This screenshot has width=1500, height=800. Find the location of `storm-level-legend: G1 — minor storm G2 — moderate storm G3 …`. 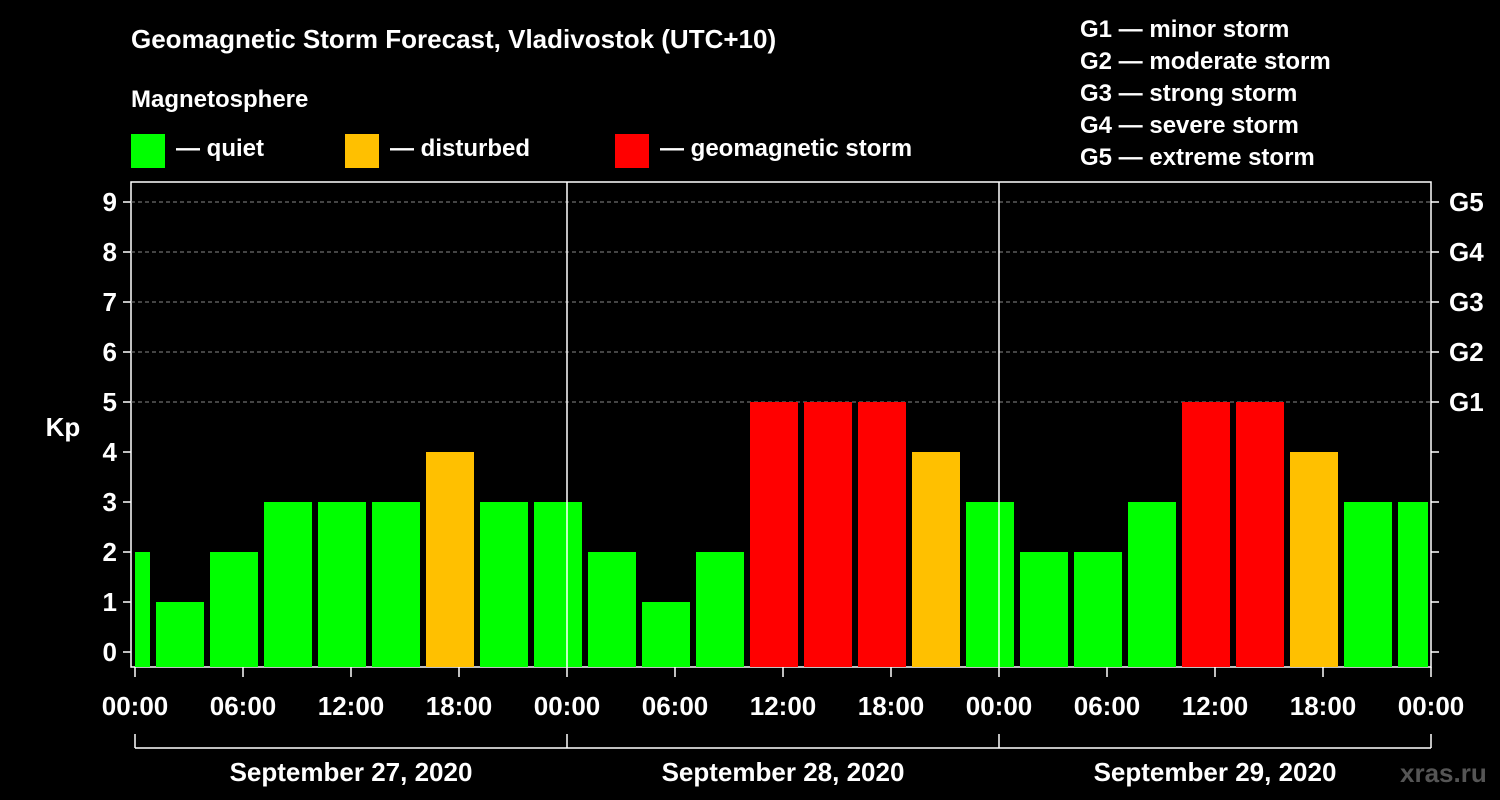

storm-level-legend: G1 — minor storm G2 — moderate storm G3 … is located at coordinates (1205, 94).